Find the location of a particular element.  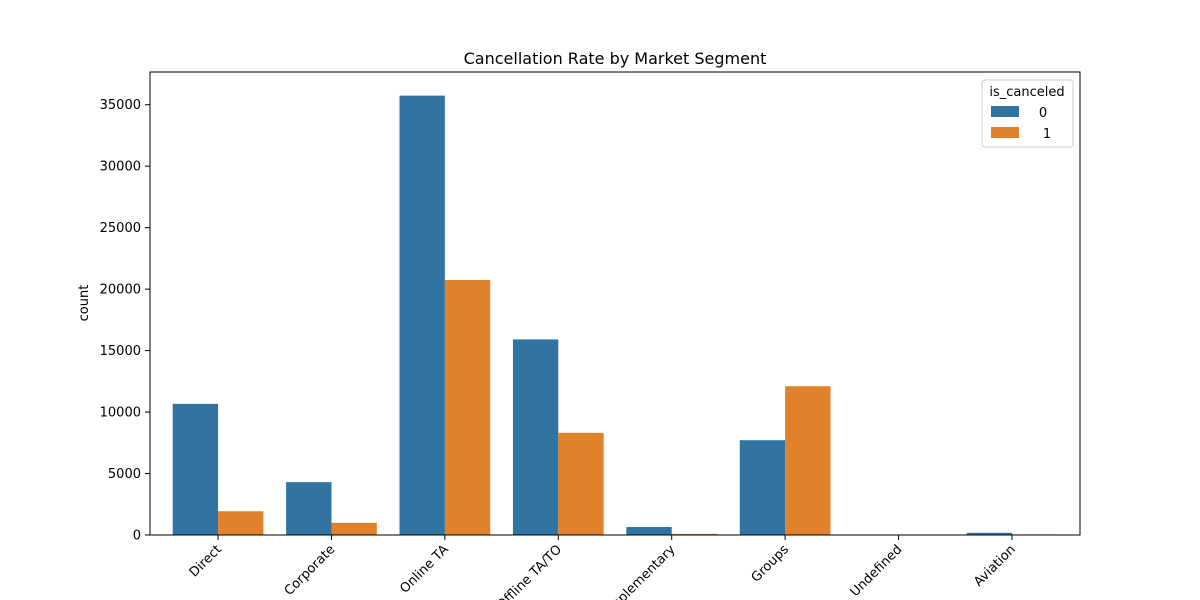

y-tick-label: 5000 is located at coordinates (124, 474).